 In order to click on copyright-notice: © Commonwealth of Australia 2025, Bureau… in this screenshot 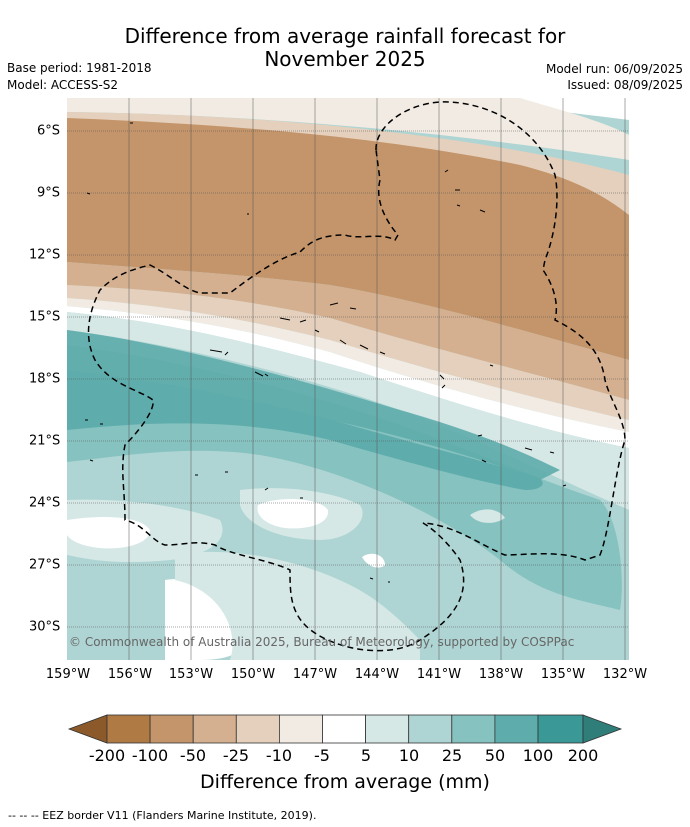, I will do `click(322, 642)`.